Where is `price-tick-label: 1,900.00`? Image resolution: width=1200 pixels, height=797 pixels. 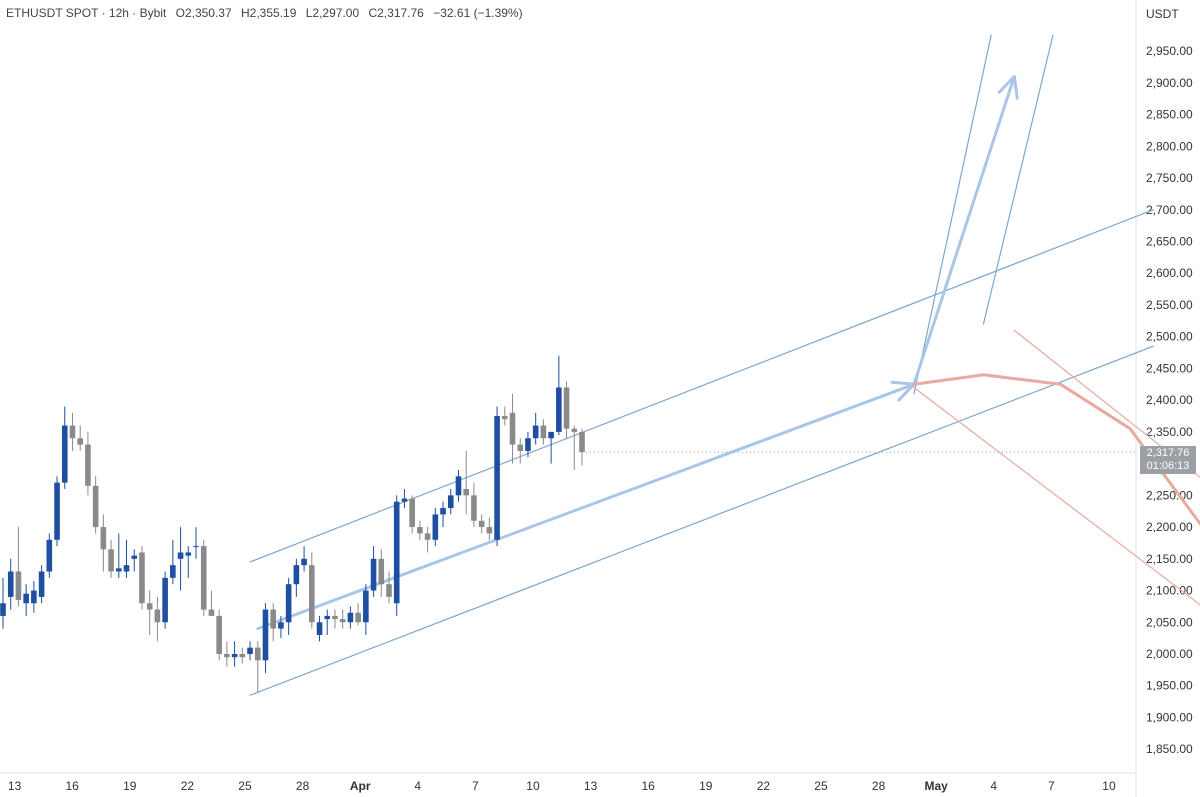
price-tick-label: 1,900.00 is located at coordinates (1169, 717).